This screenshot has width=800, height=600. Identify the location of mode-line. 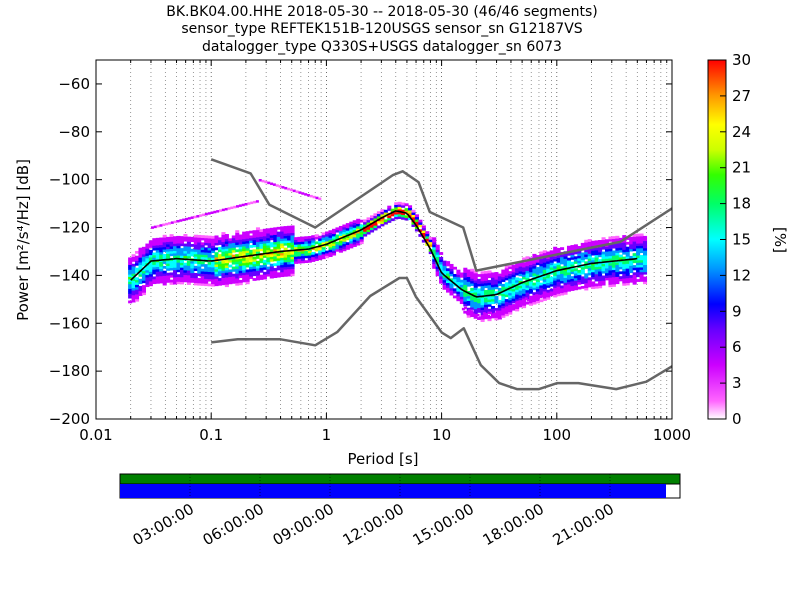
(384, 254).